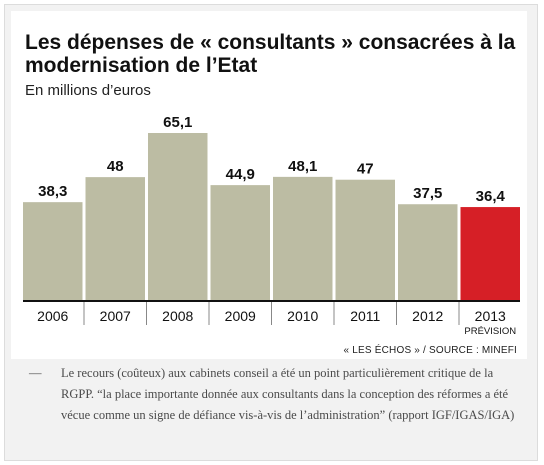  I want to click on bar-value-label: 48,1, so click(302, 166).